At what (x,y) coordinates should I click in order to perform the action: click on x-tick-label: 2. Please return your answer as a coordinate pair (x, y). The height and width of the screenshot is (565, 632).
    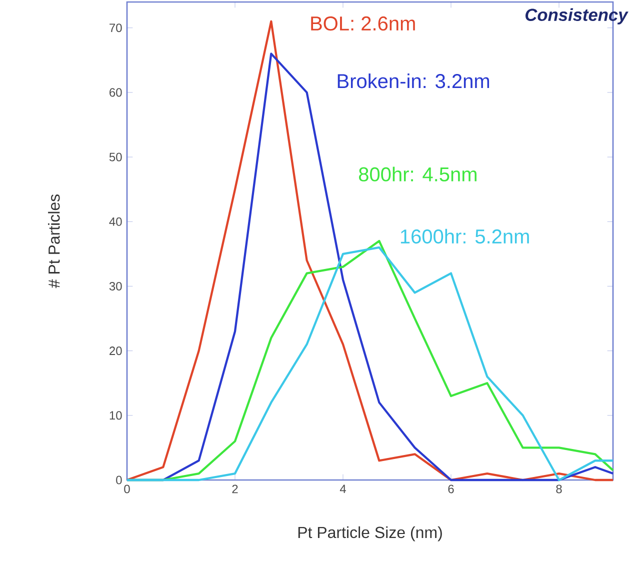
    Looking at the image, I should click on (235, 489).